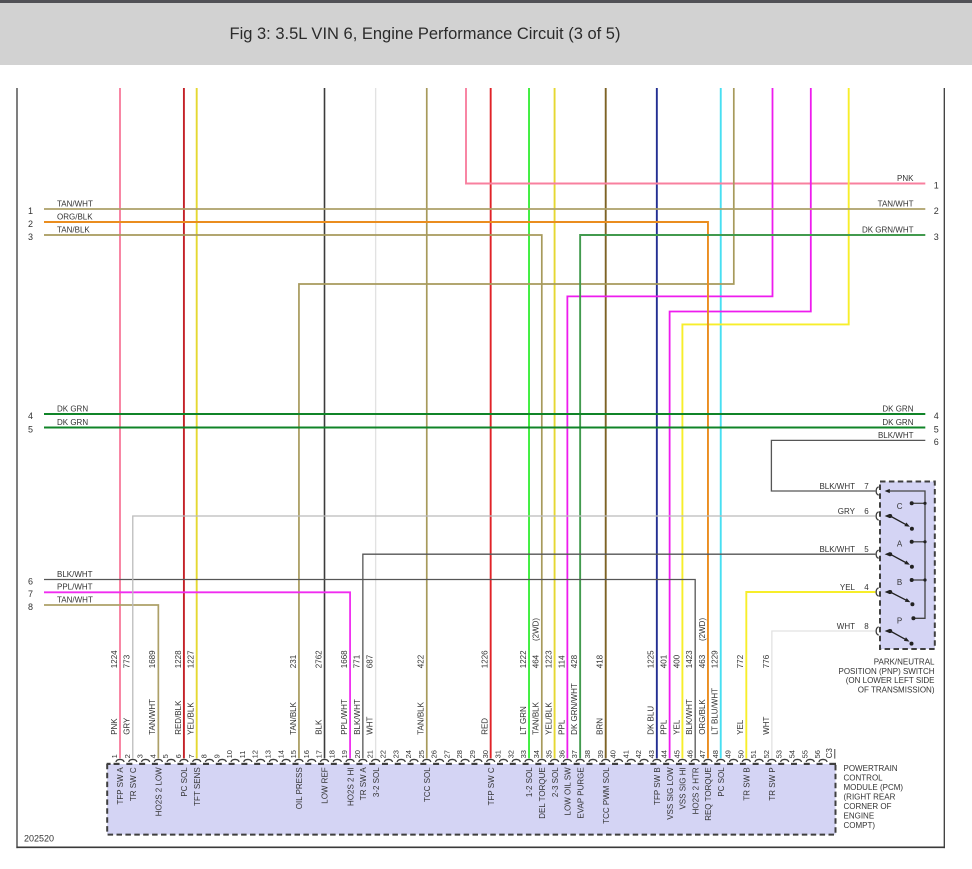  What do you see at coordinates (740, 754) in the screenshot?
I see `svg-text: 50` at bounding box center [740, 754].